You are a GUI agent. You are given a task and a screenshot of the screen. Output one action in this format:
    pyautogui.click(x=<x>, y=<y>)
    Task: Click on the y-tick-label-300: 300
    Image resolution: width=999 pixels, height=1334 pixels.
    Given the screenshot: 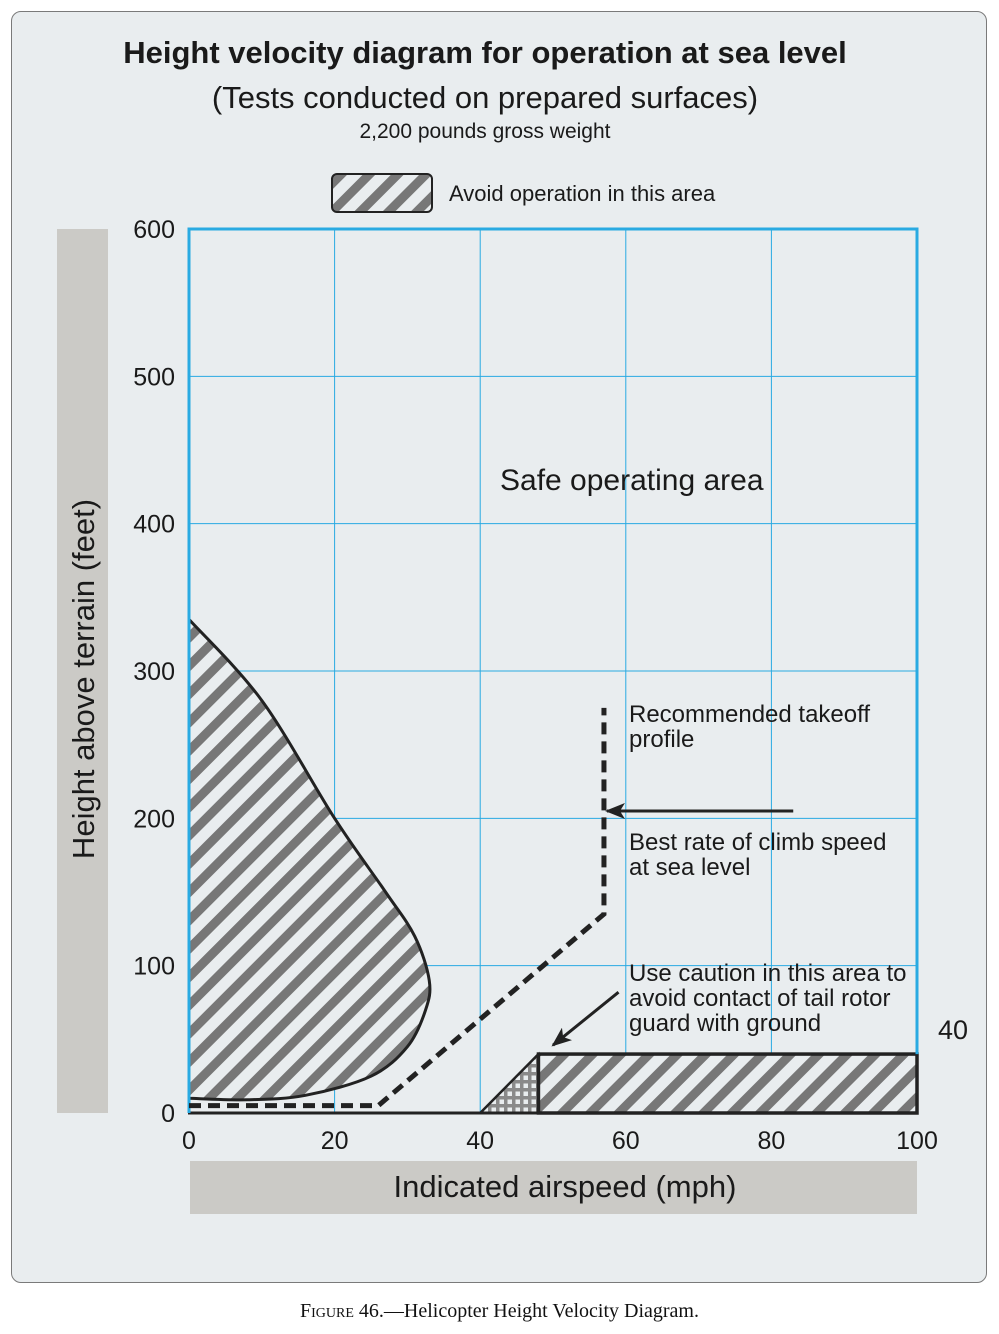 What is the action you would take?
    pyautogui.click(x=154, y=672)
    